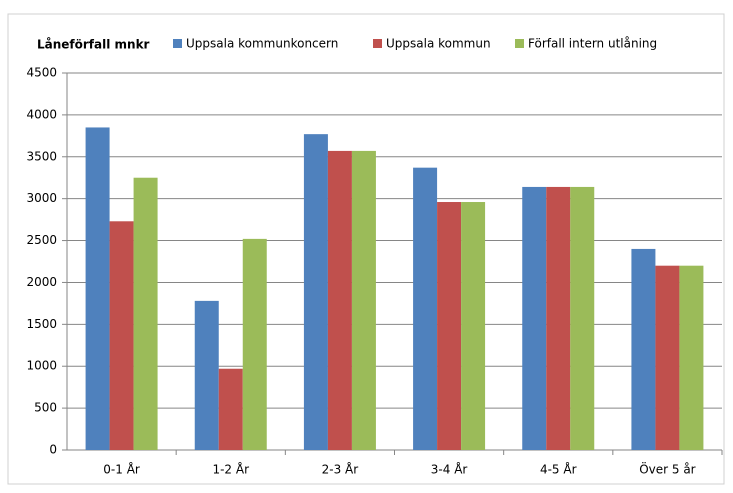 This screenshot has height=493, width=733. Describe the element at coordinates (262, 44) in the screenshot. I see `legend-label: Uppsala kommunkoncern` at that location.